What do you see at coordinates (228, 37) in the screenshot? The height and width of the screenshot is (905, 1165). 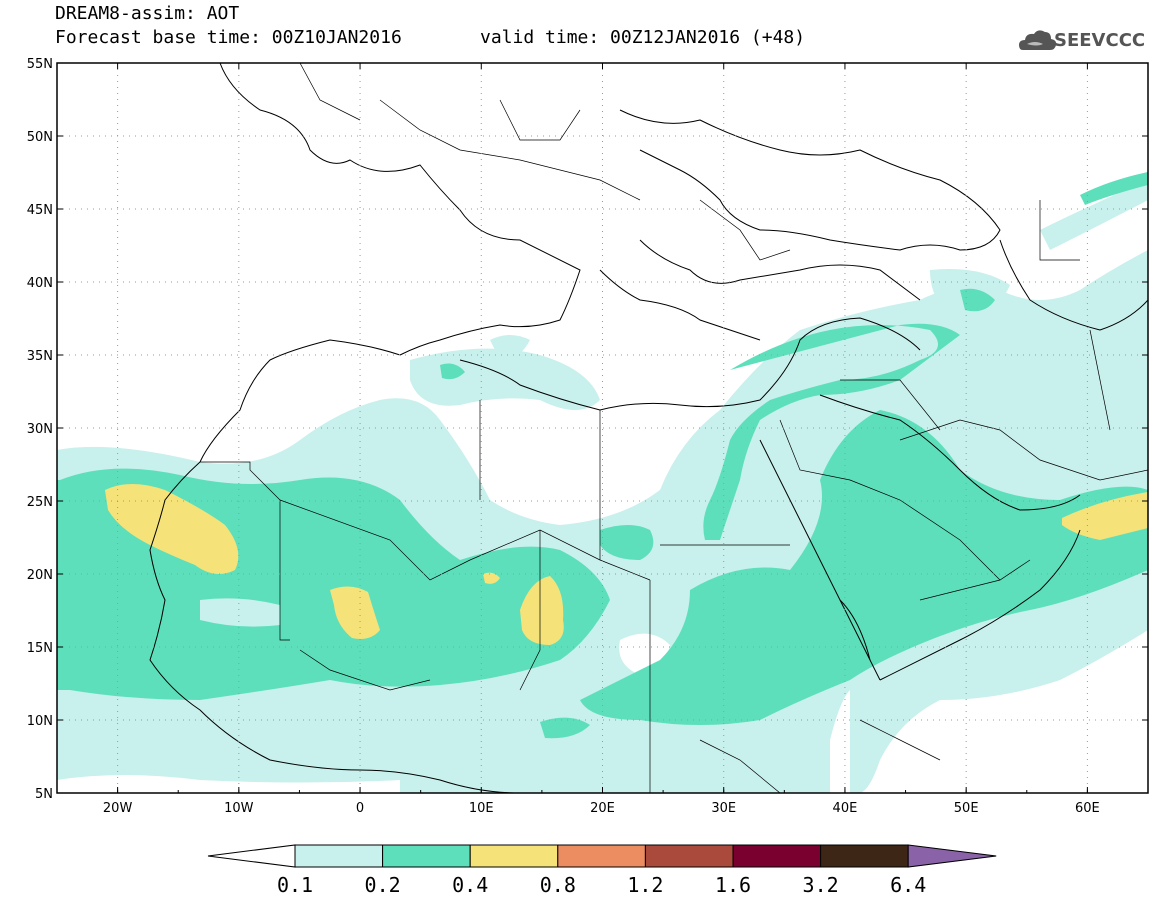 I see `base-time-label: Forecast base time: 00Z10JAN2016` at bounding box center [228, 37].